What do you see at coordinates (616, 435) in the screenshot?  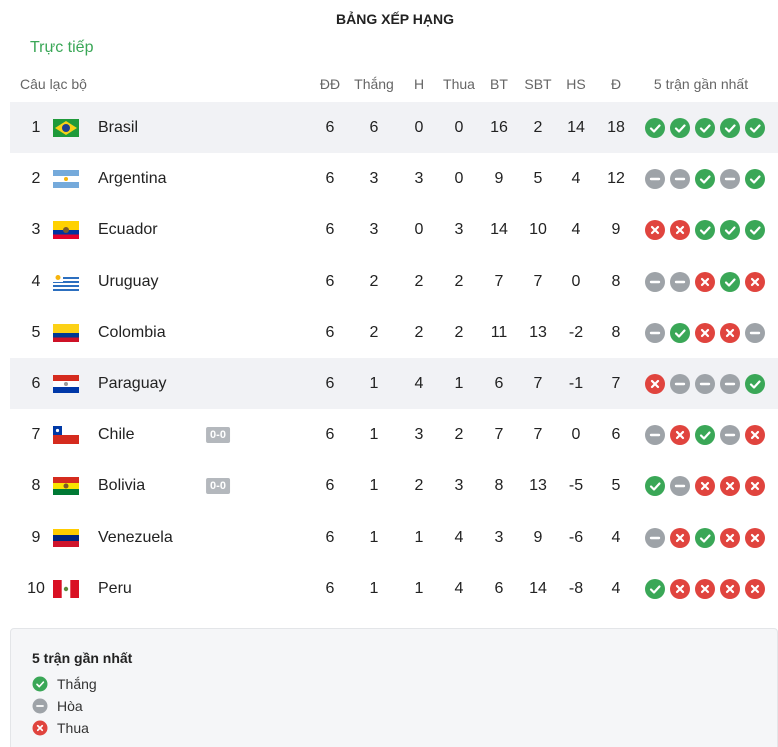 I see `stat-pts: 6` at bounding box center [616, 435].